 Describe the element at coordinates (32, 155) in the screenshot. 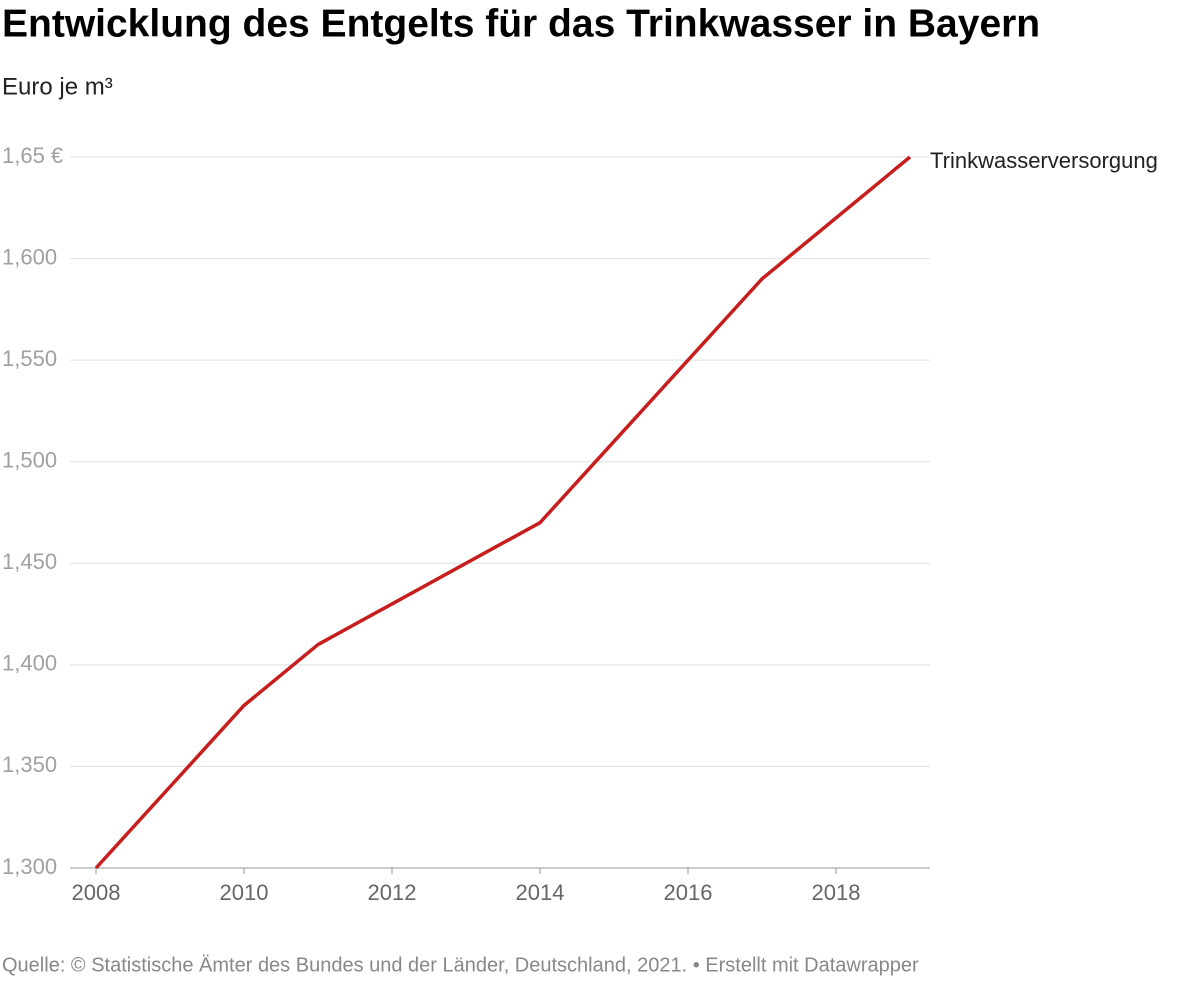

I see `y-tick-label: 1,65 €` at that location.